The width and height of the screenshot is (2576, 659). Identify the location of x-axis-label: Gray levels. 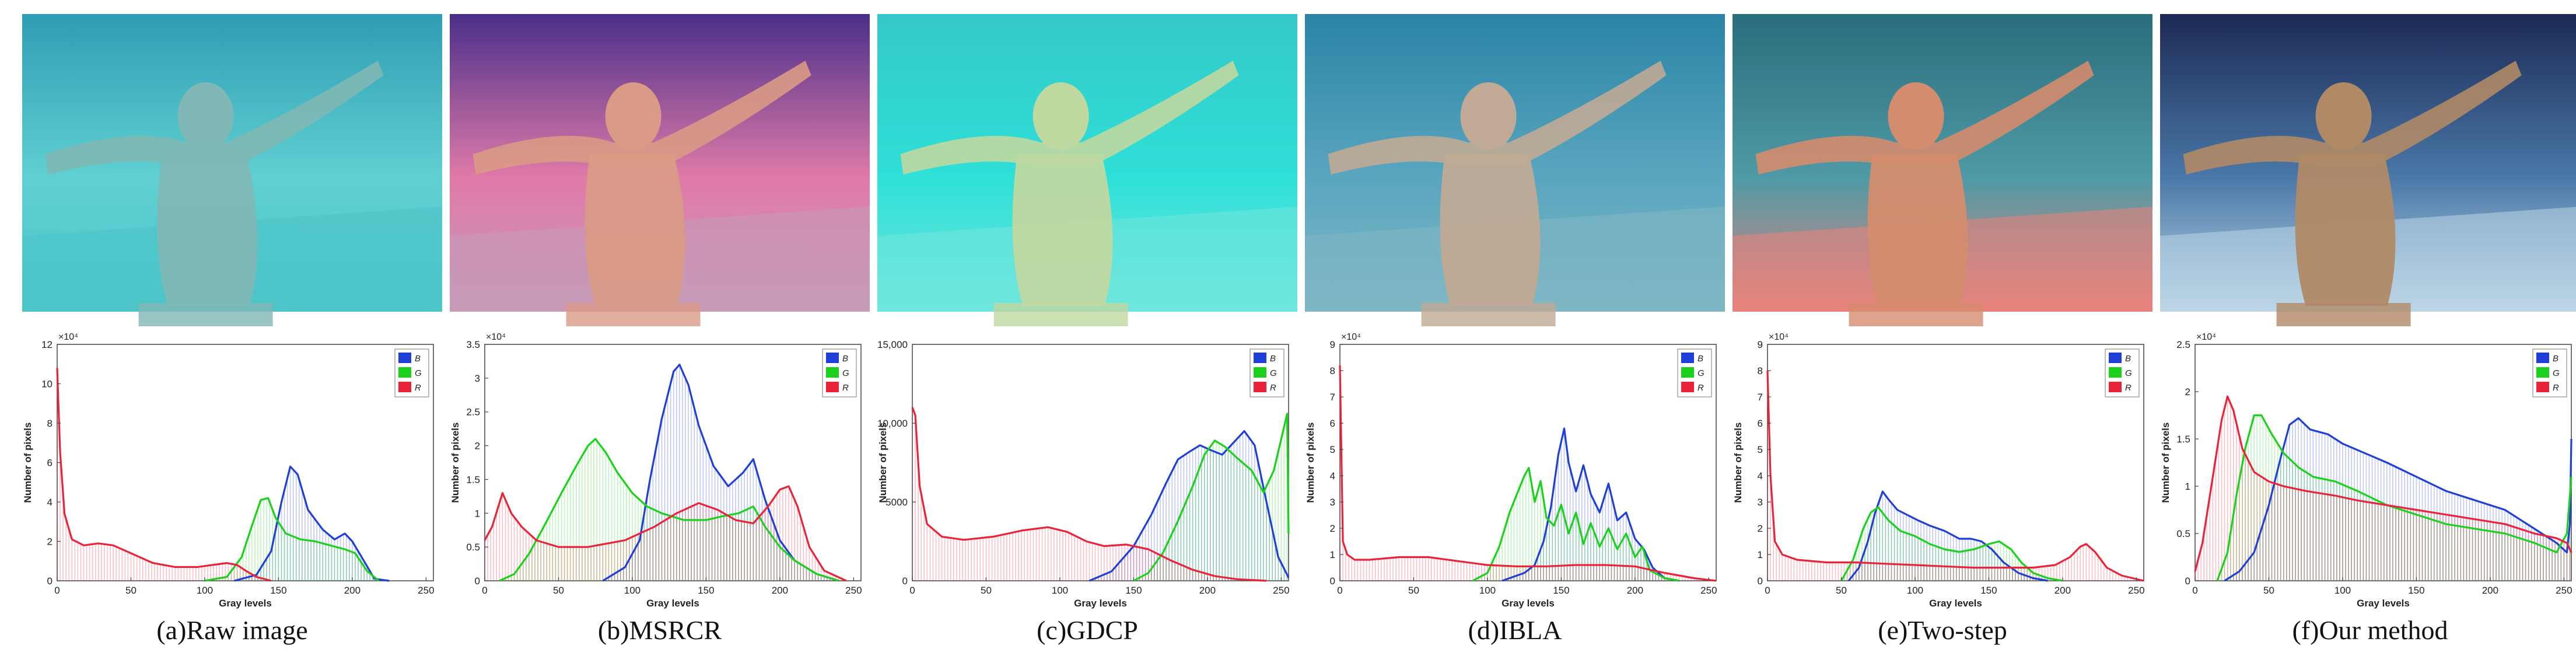
(2383, 604).